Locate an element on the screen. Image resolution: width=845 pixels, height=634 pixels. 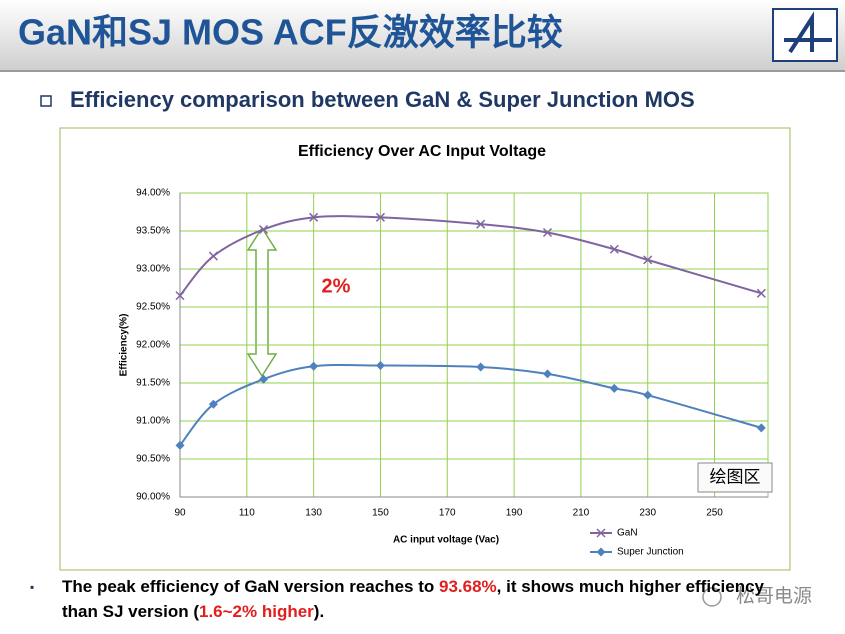
legend-label: GaN is located at coordinates (627, 533).